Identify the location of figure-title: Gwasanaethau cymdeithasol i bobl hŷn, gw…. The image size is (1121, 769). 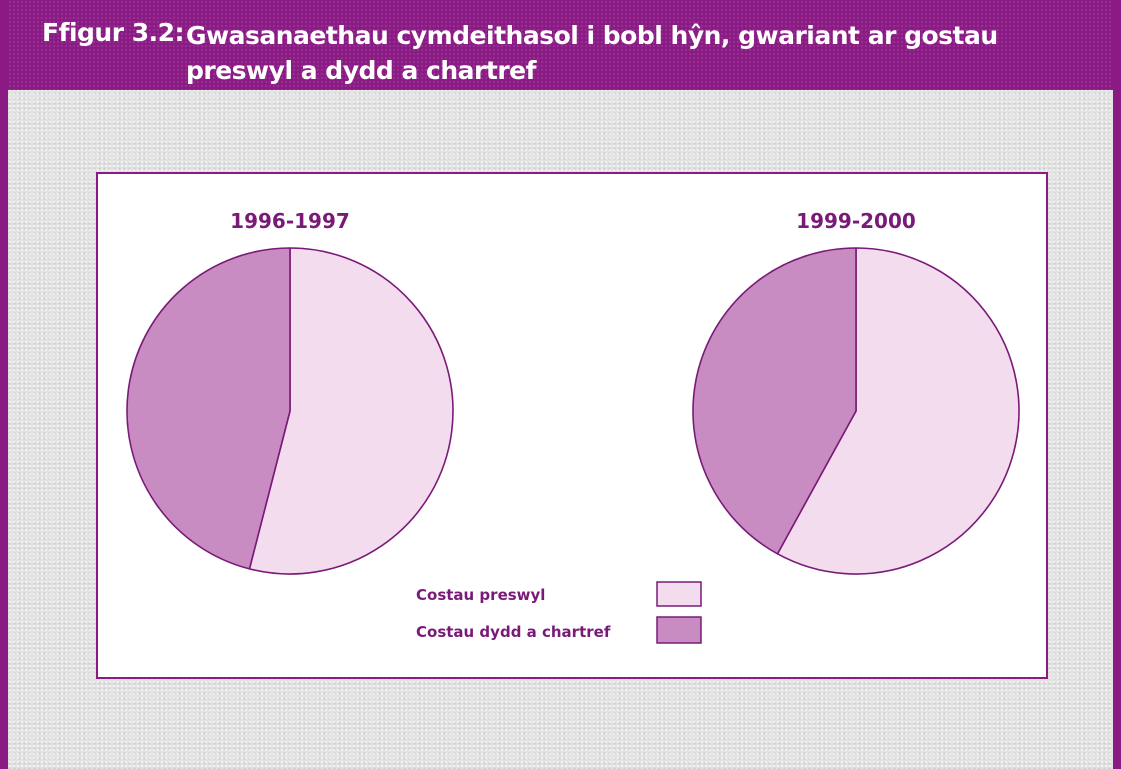
(592, 53).